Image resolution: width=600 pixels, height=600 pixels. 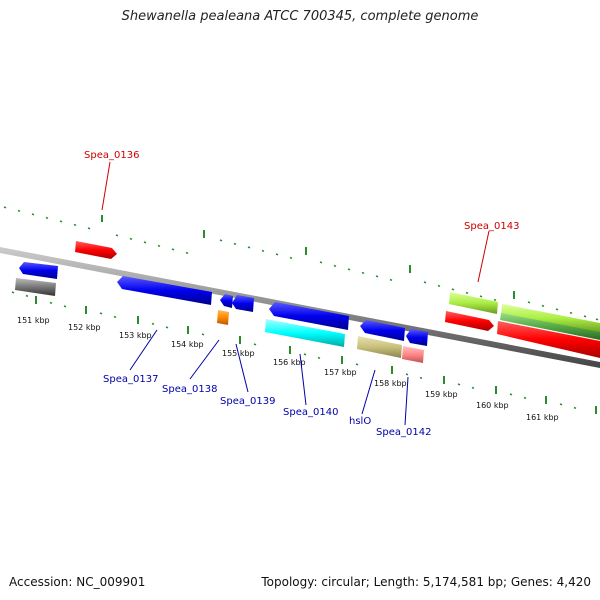 I want to click on tick-label-151: 151 kbp, so click(x=33, y=320).